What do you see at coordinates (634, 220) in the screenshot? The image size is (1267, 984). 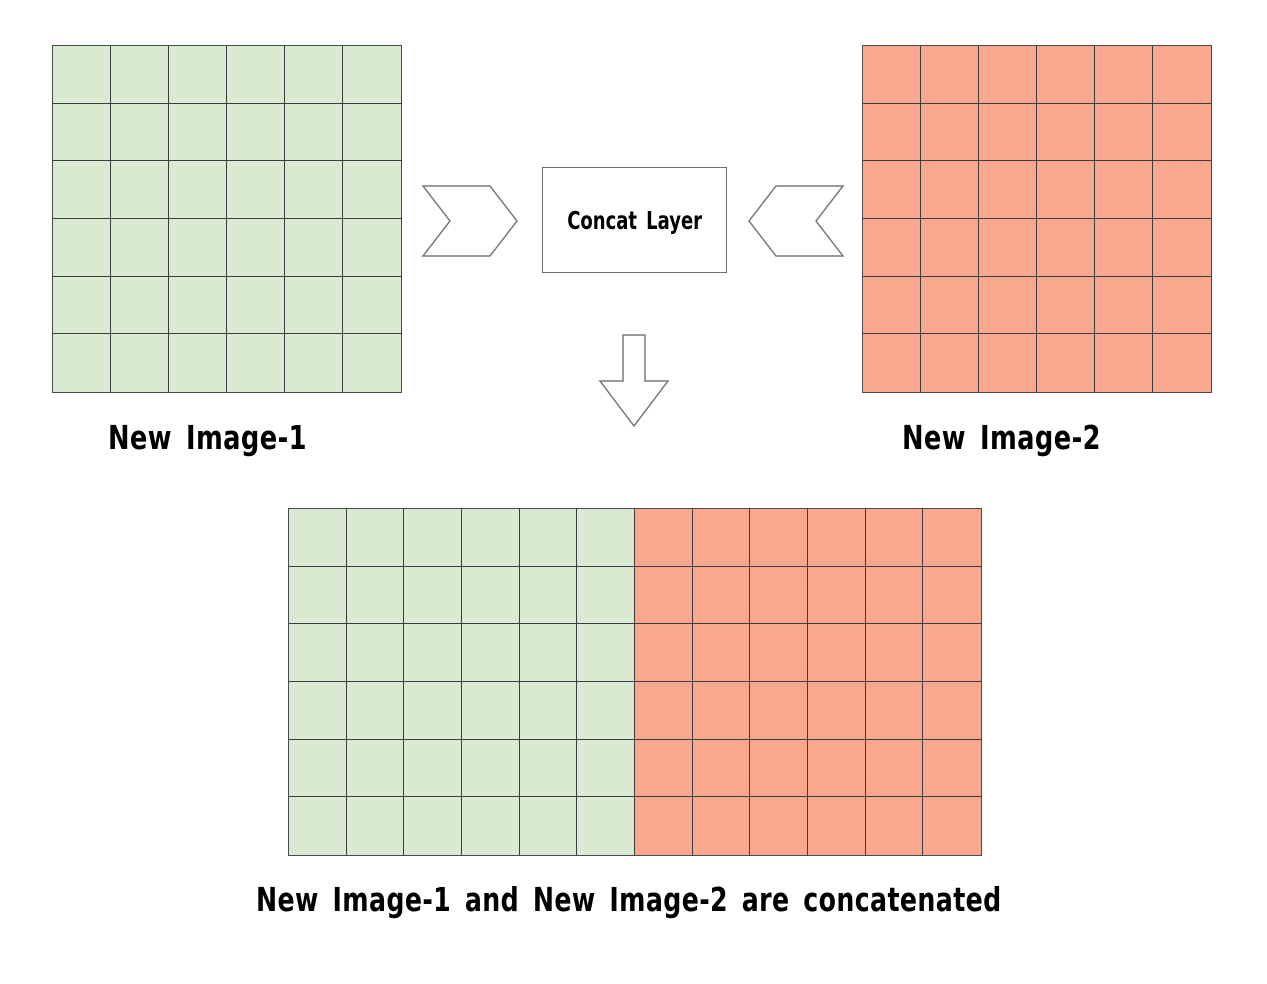 I see `concat-layer-box: Concat Layer` at bounding box center [634, 220].